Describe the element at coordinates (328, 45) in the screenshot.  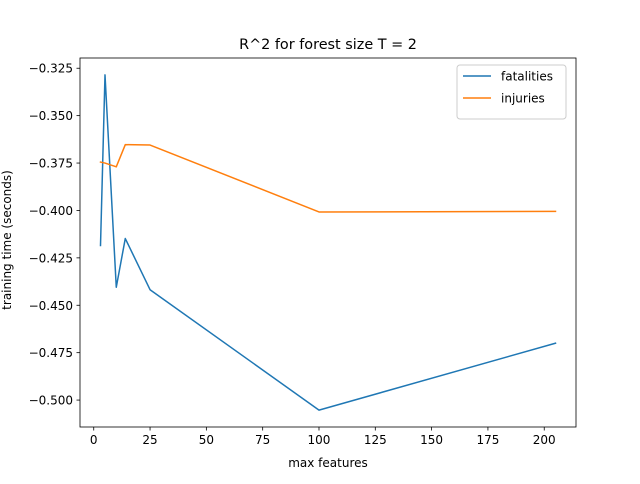
I see `chart-title: R^2 for forest size T = 2` at that location.